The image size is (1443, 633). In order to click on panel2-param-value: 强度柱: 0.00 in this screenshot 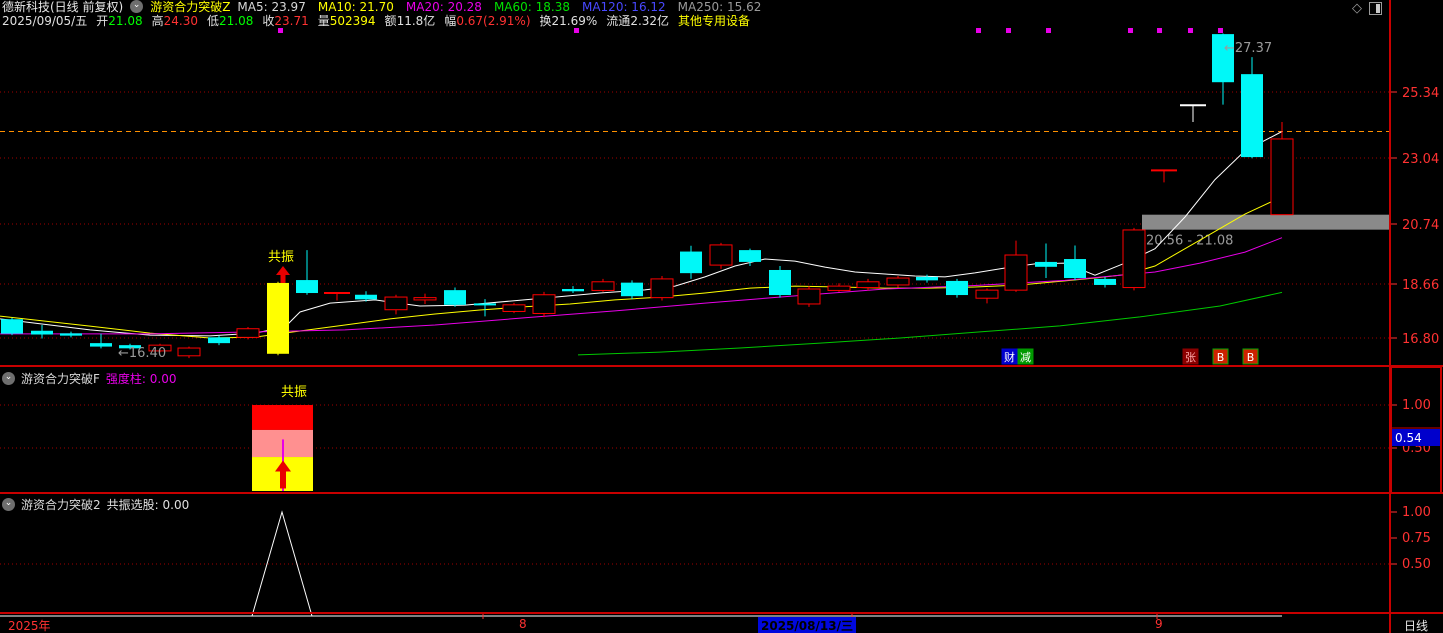, I will do `click(141, 379)`.